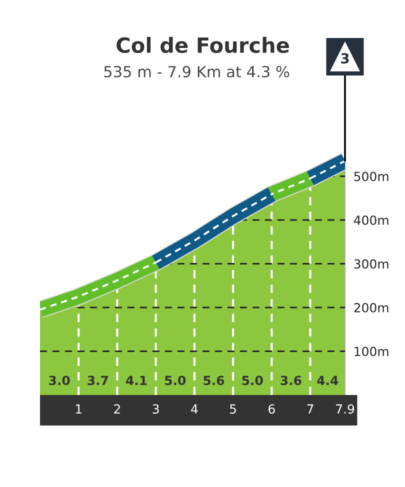 Image resolution: width=405 pixels, height=487 pixels. I want to click on chart-subtitle: 535 m - 7.9 Km at 4.3 %, so click(197, 72).